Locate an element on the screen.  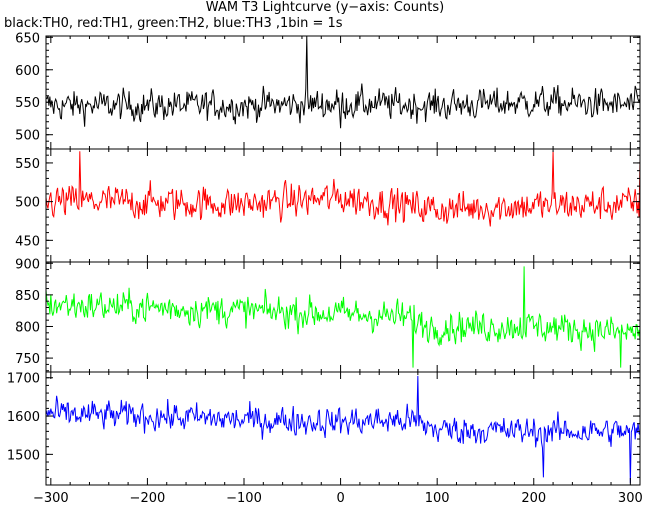
chart-title: WAM T3 Lightcurve (y−axis: Counts) is located at coordinates (325, 7).